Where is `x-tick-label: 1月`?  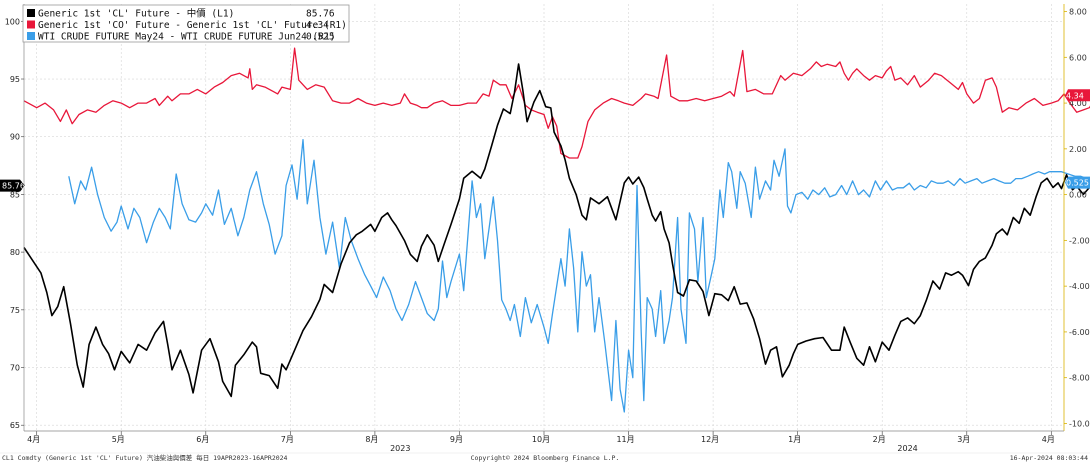
x-tick-label: 1月 is located at coordinates (794, 439).